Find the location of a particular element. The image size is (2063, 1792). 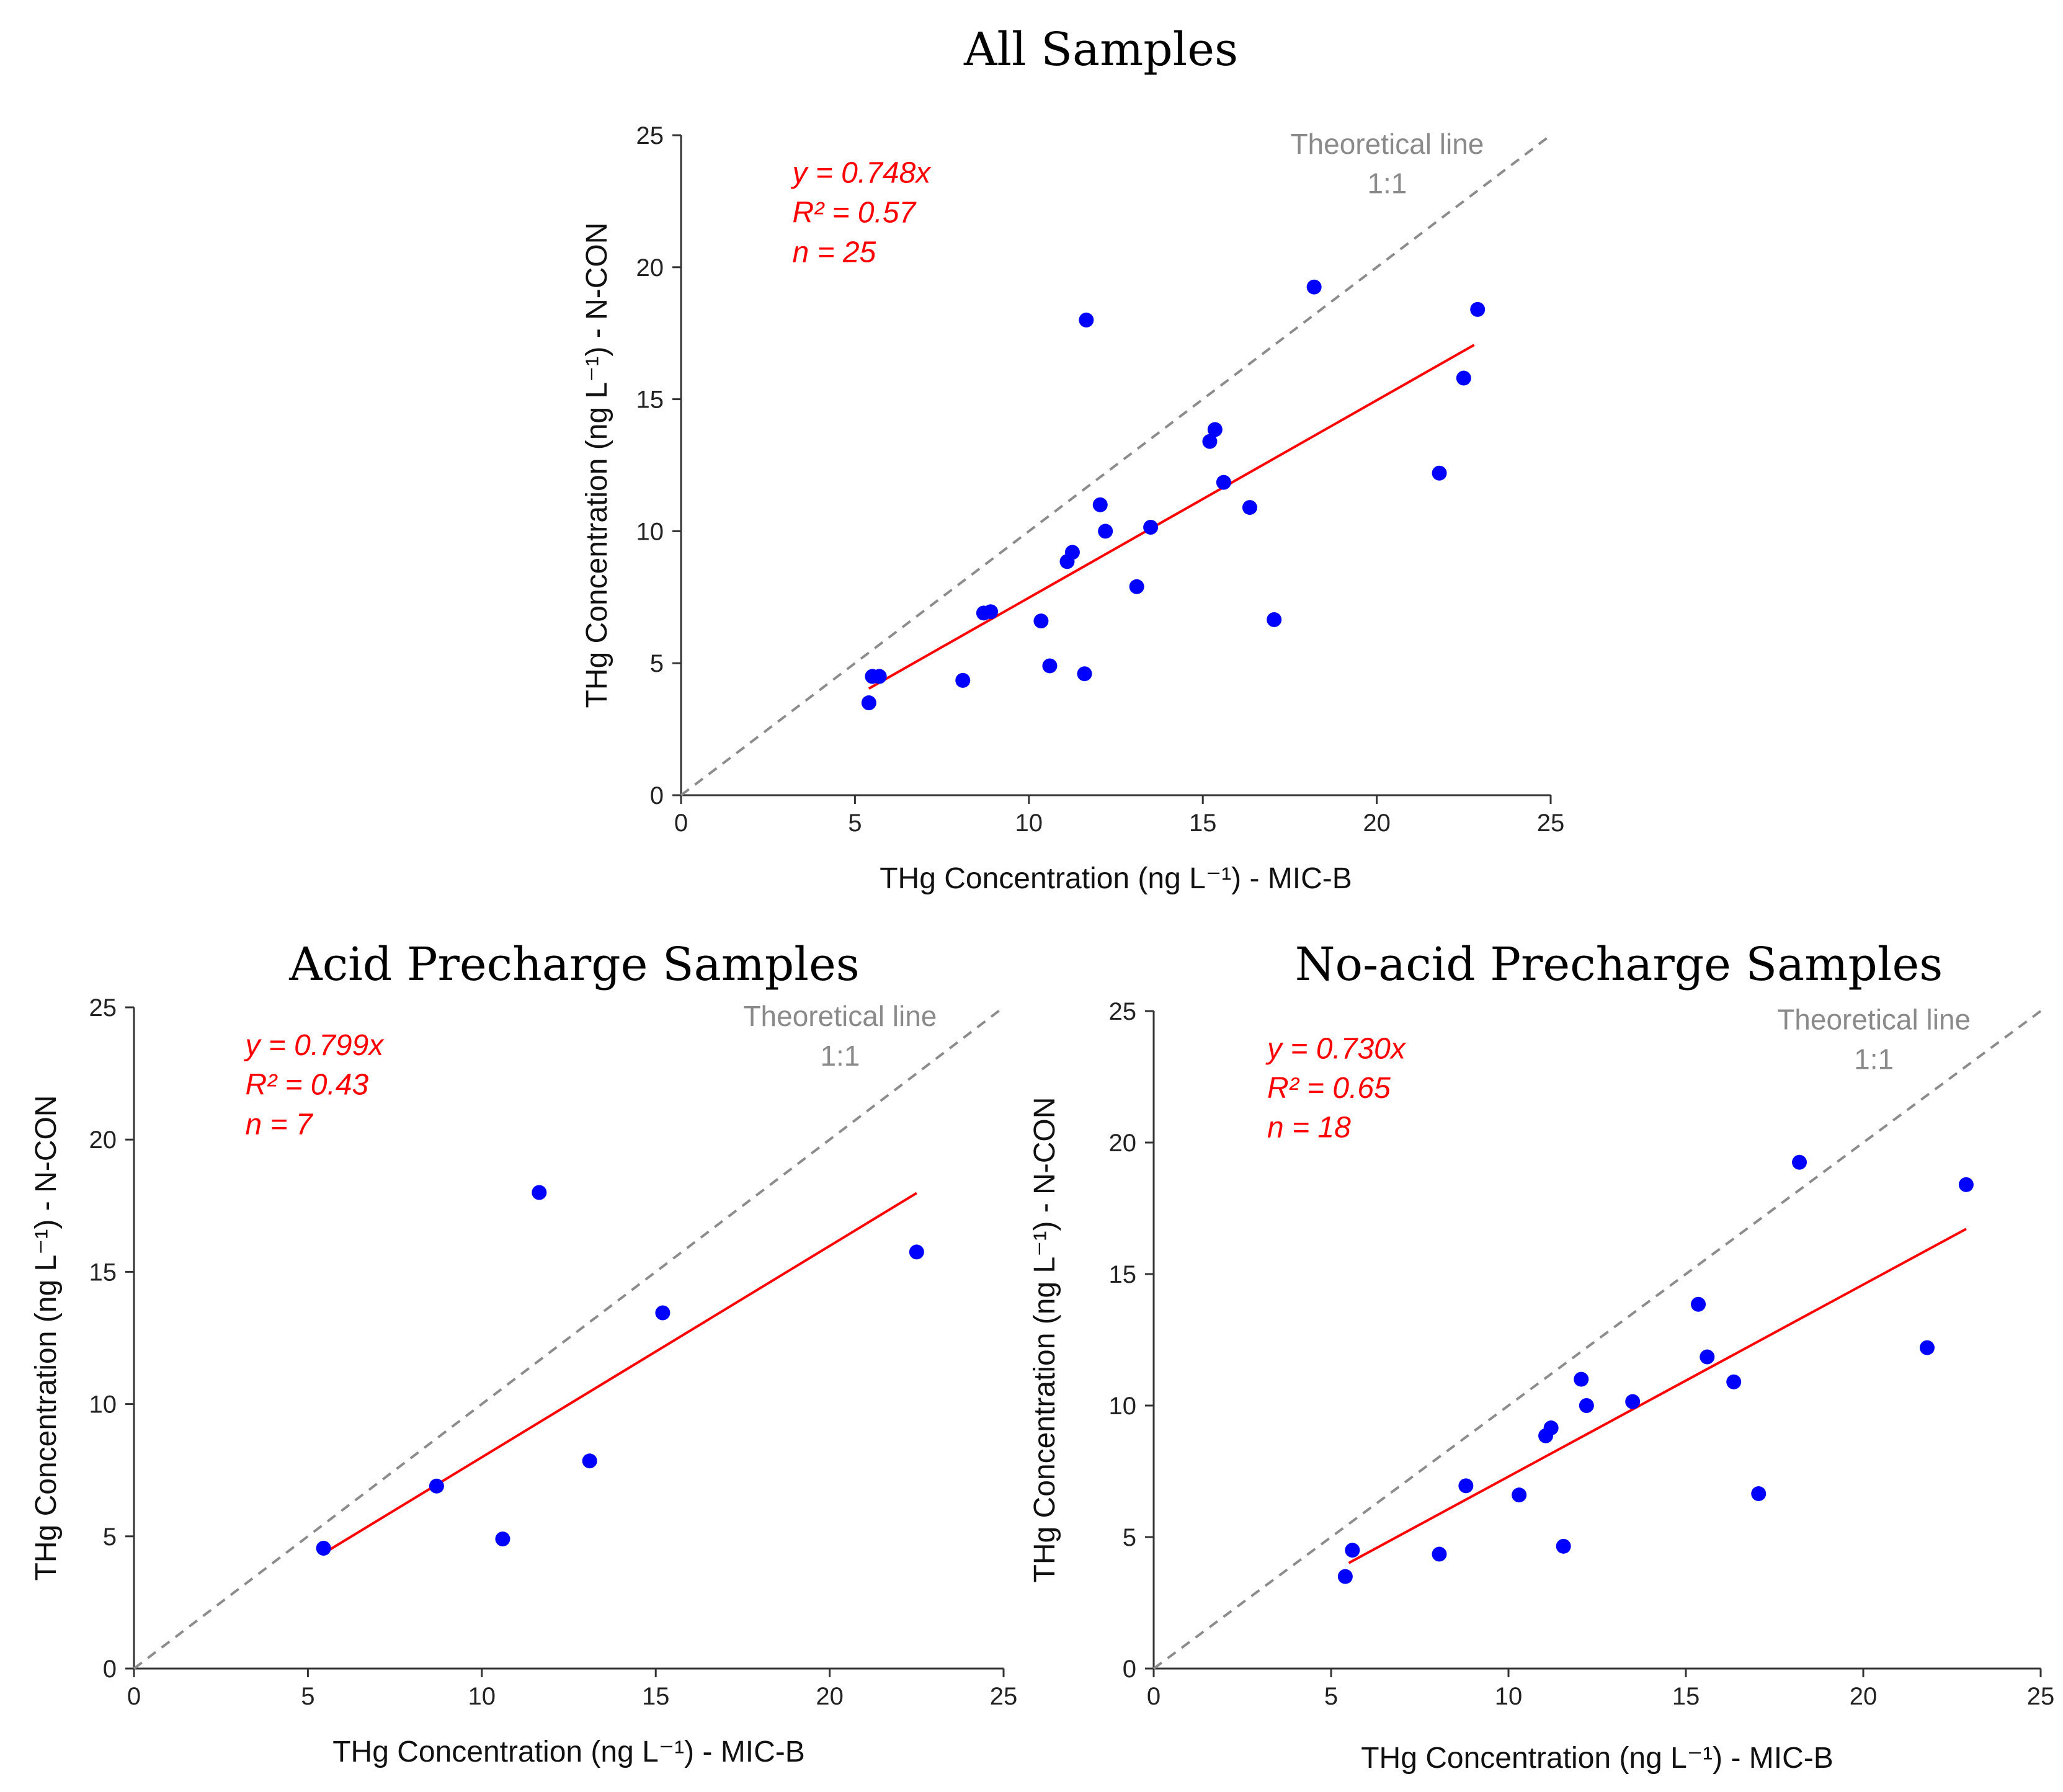

chart-title: No-acid Precharge Samples is located at coordinates (1619, 964).